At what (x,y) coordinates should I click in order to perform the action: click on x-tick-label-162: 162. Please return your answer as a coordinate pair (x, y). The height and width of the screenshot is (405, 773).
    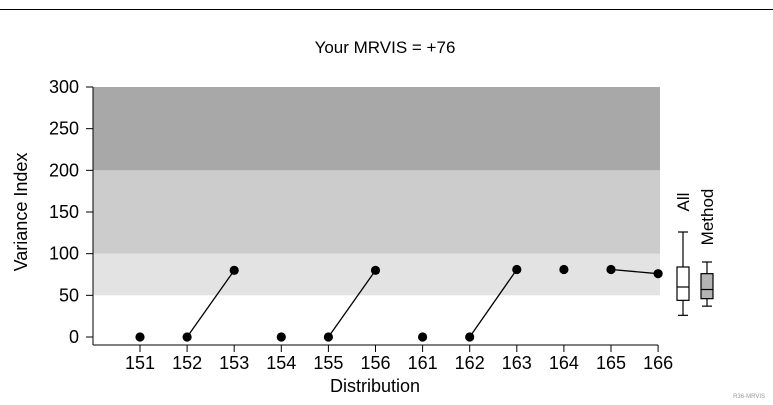
    Looking at the image, I should click on (470, 363).